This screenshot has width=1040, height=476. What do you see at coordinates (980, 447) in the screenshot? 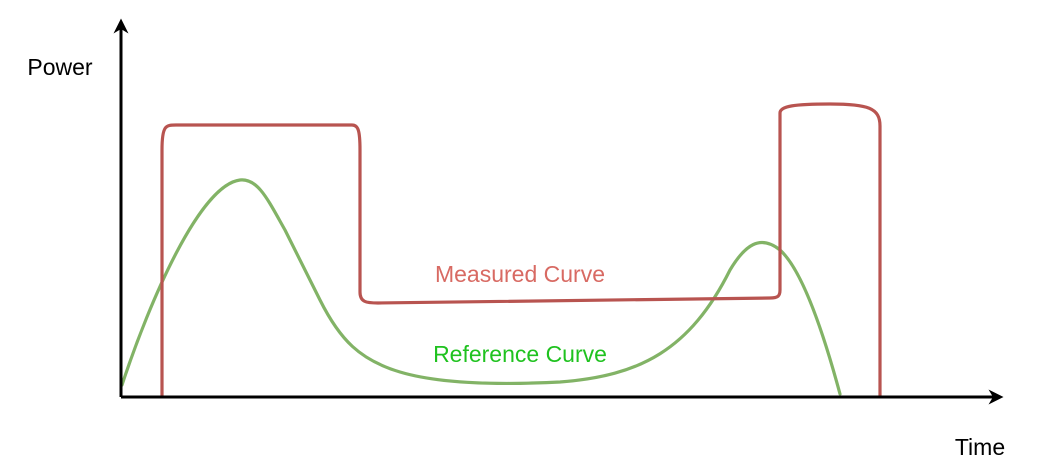
I see `x-axis-label: Time` at bounding box center [980, 447].